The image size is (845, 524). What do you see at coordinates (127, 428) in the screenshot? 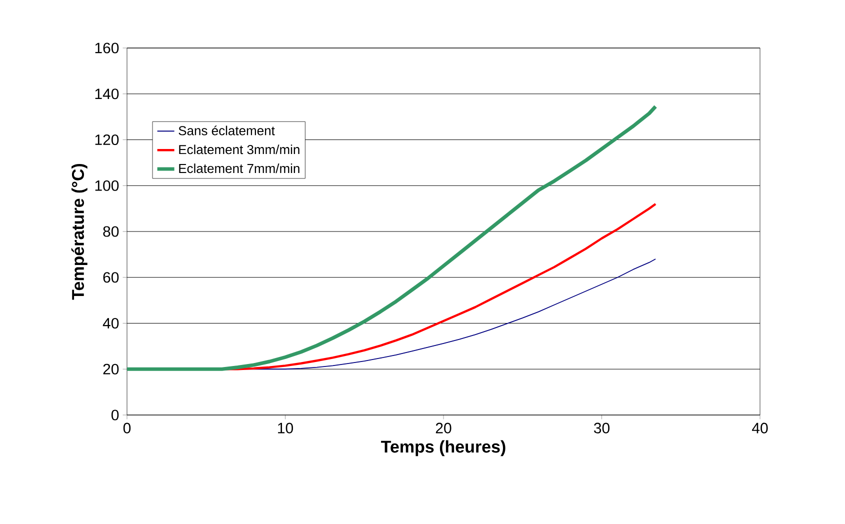
I see `x-tick-label: 0` at bounding box center [127, 428].